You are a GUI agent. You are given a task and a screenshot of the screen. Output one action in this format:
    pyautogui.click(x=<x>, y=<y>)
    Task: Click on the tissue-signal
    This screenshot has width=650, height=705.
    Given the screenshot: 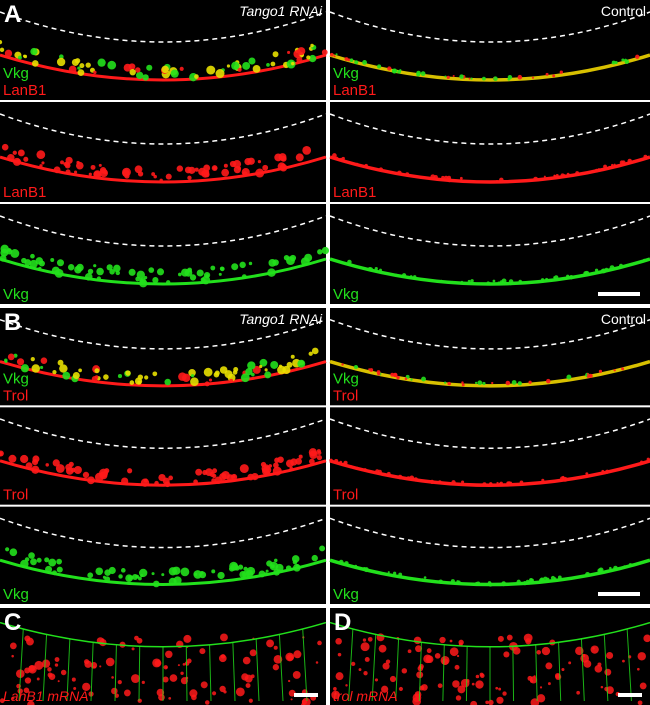 What is the action you would take?
    pyautogui.click(x=489, y=67)
    